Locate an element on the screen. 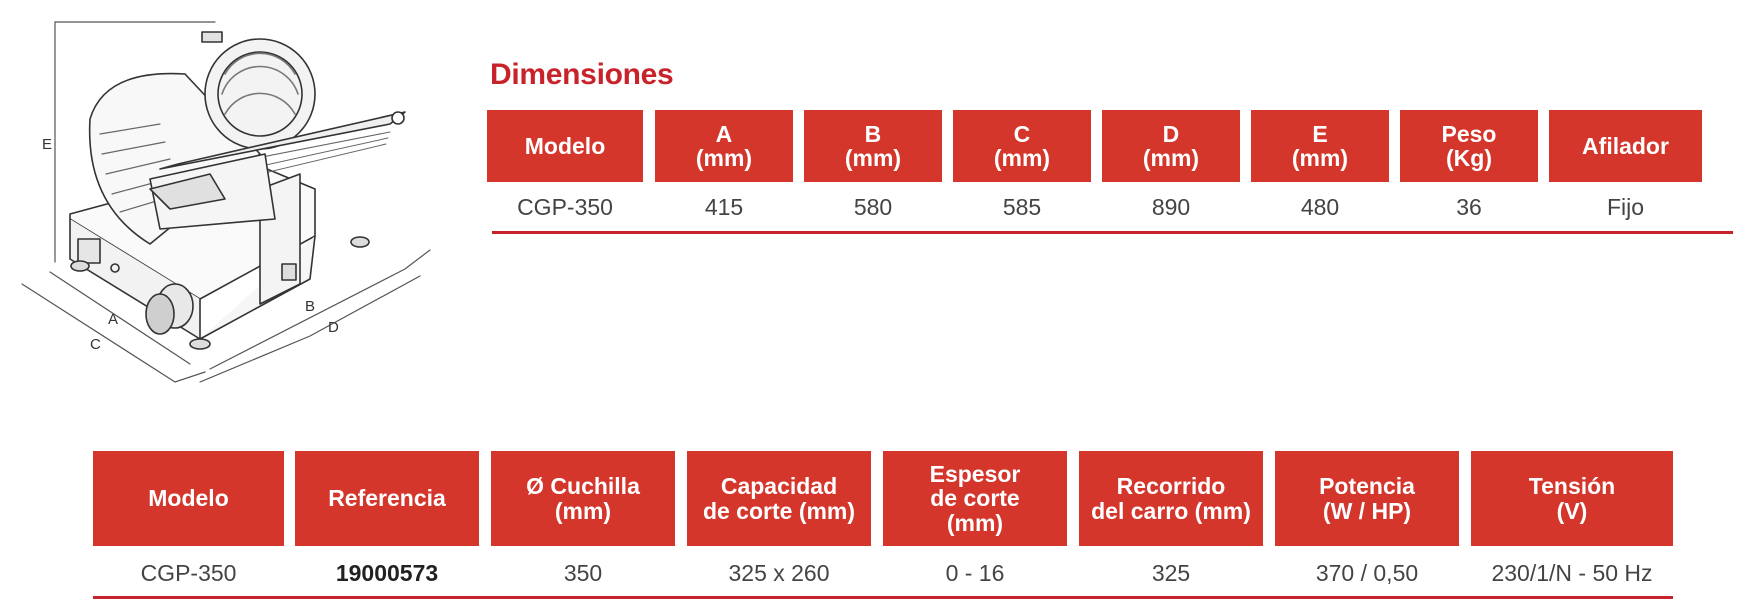 This screenshot has width=1745, height=614. dim-header-cell: Modelo is located at coordinates (565, 146).